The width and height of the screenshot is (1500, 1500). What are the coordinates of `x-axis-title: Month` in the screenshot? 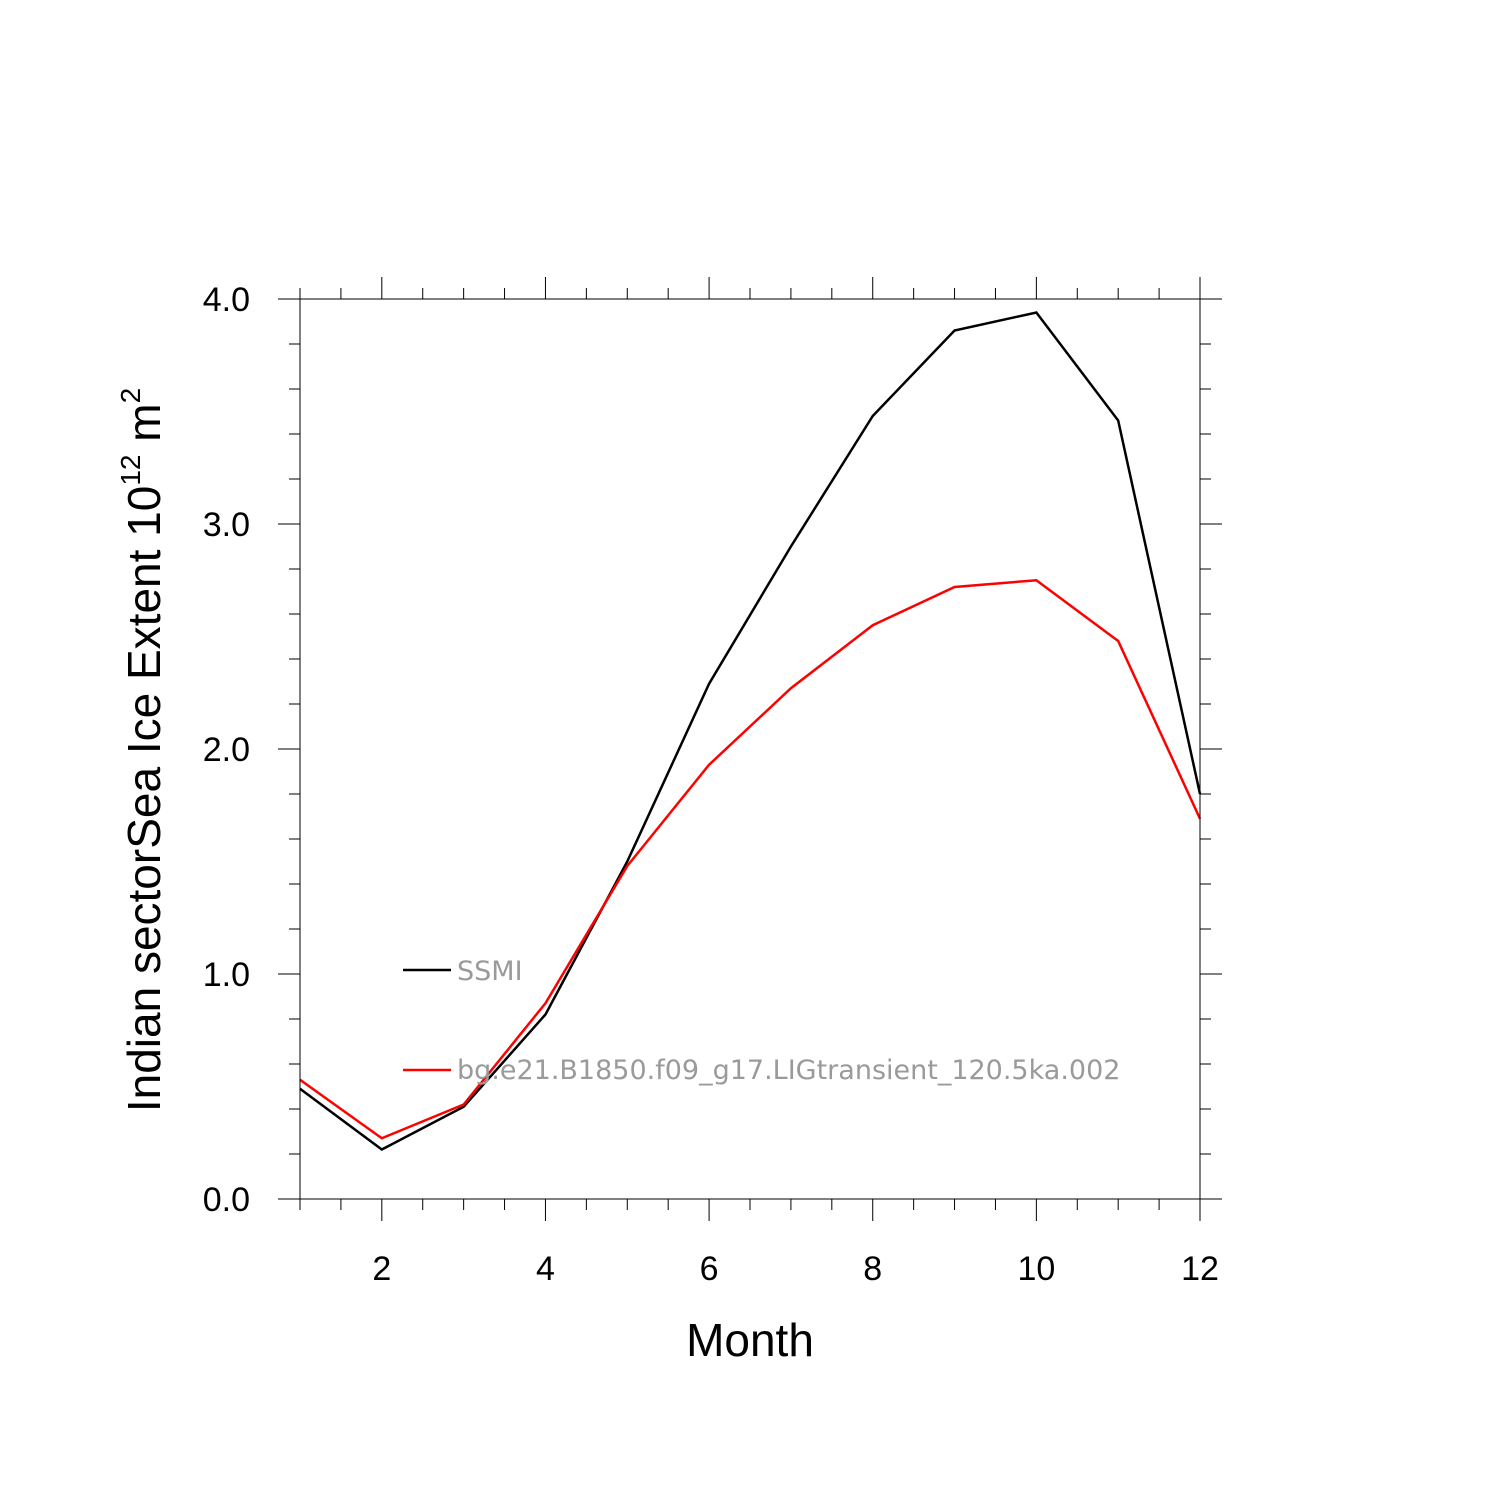 It's located at (750, 1340).